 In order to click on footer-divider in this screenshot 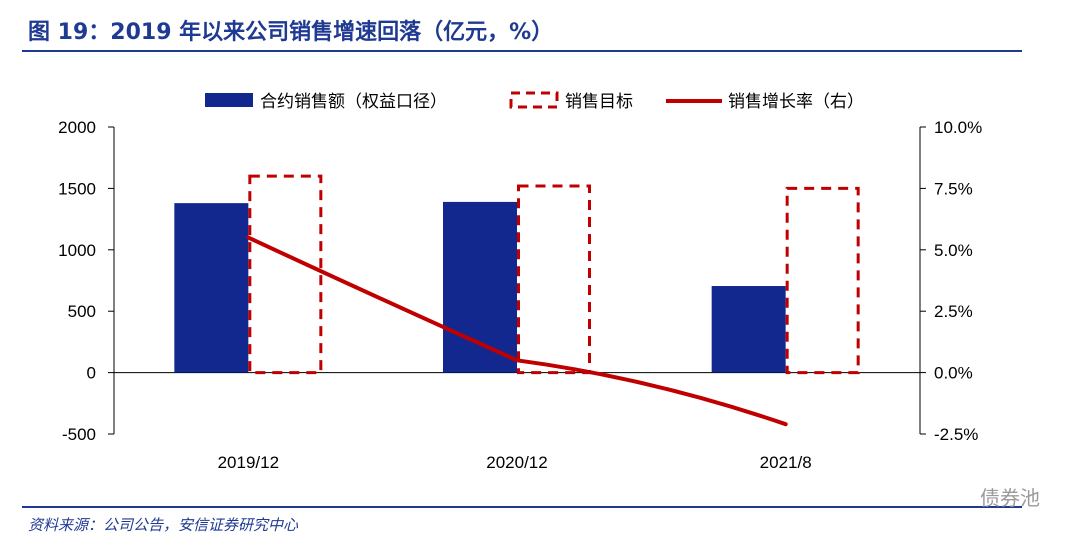, I will do `click(522, 507)`.